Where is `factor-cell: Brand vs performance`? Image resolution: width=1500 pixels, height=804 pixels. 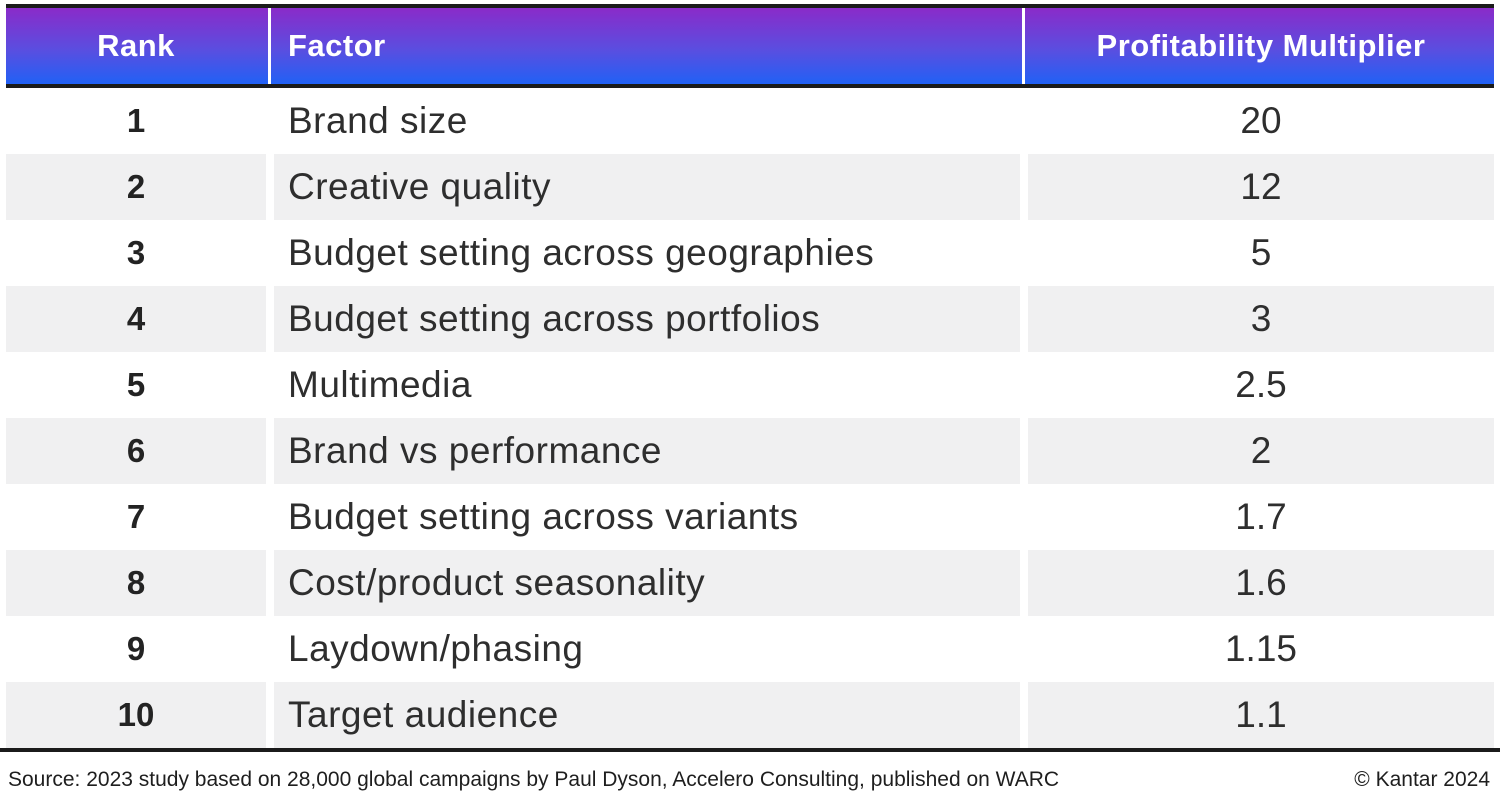 factor-cell: Brand vs performance is located at coordinates (647, 451).